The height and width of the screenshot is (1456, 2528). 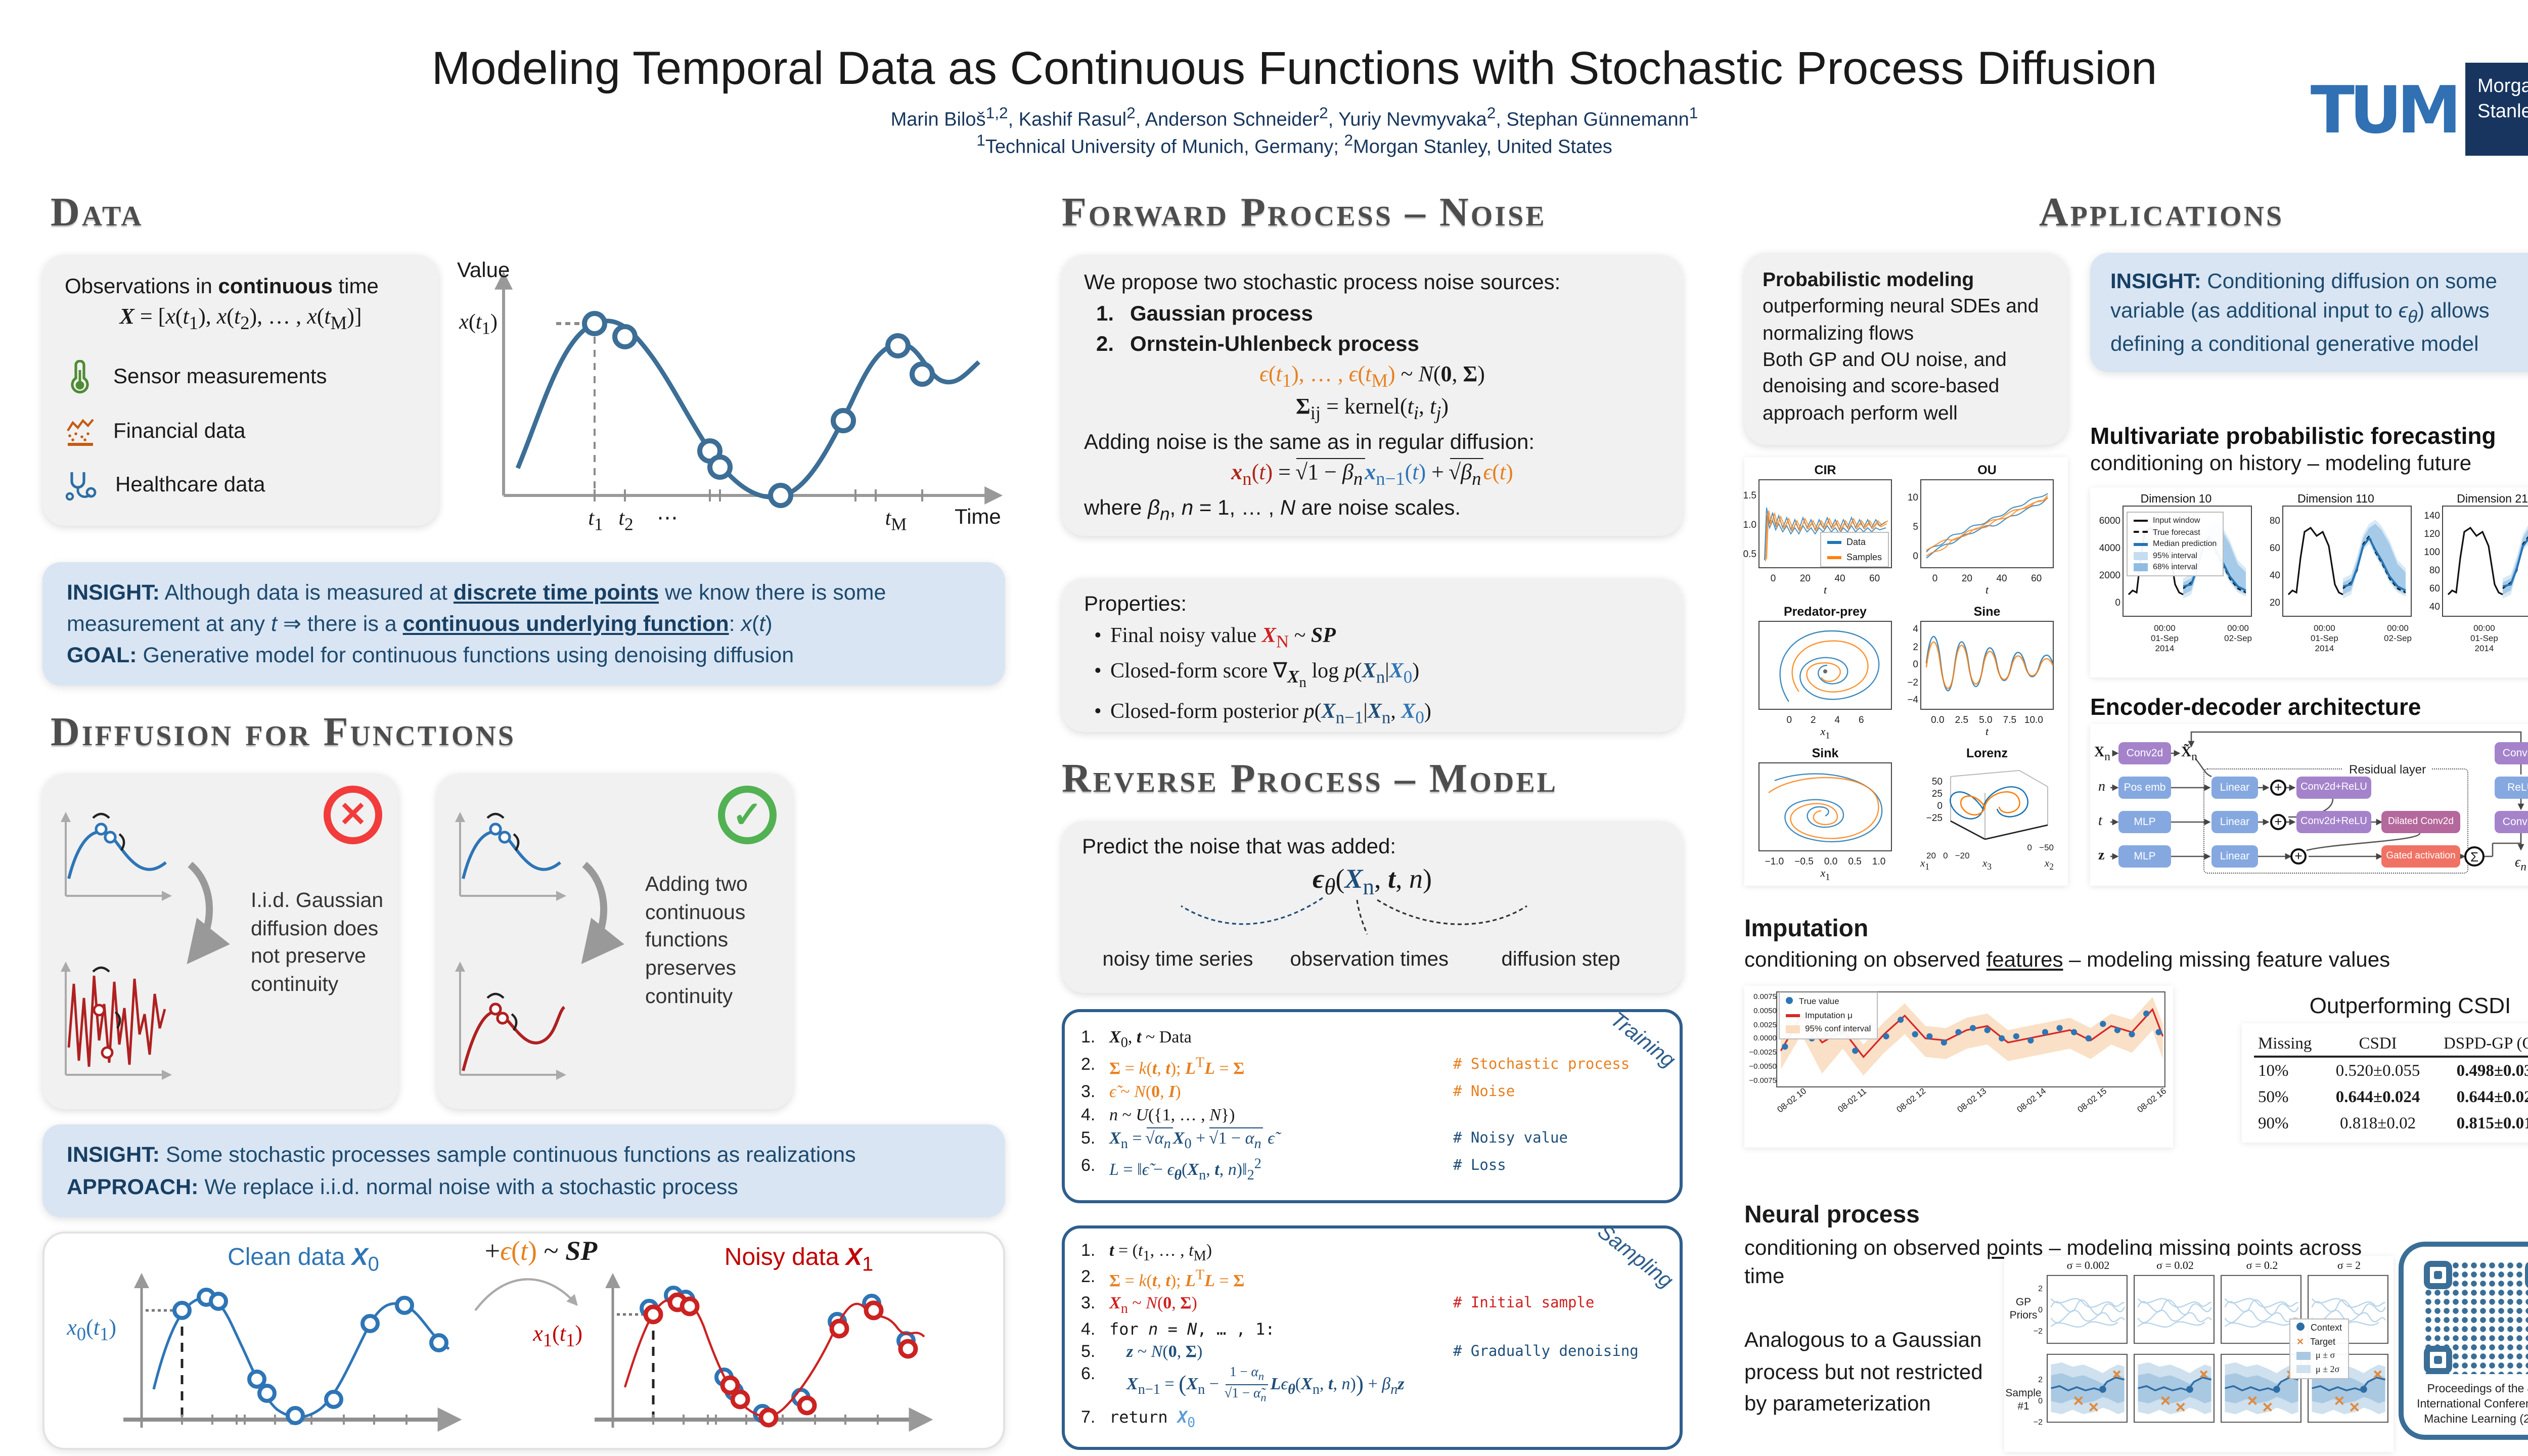 What do you see at coordinates (1829, 1015) in the screenshot?
I see `legend-item: Imputation μ` at bounding box center [1829, 1015].